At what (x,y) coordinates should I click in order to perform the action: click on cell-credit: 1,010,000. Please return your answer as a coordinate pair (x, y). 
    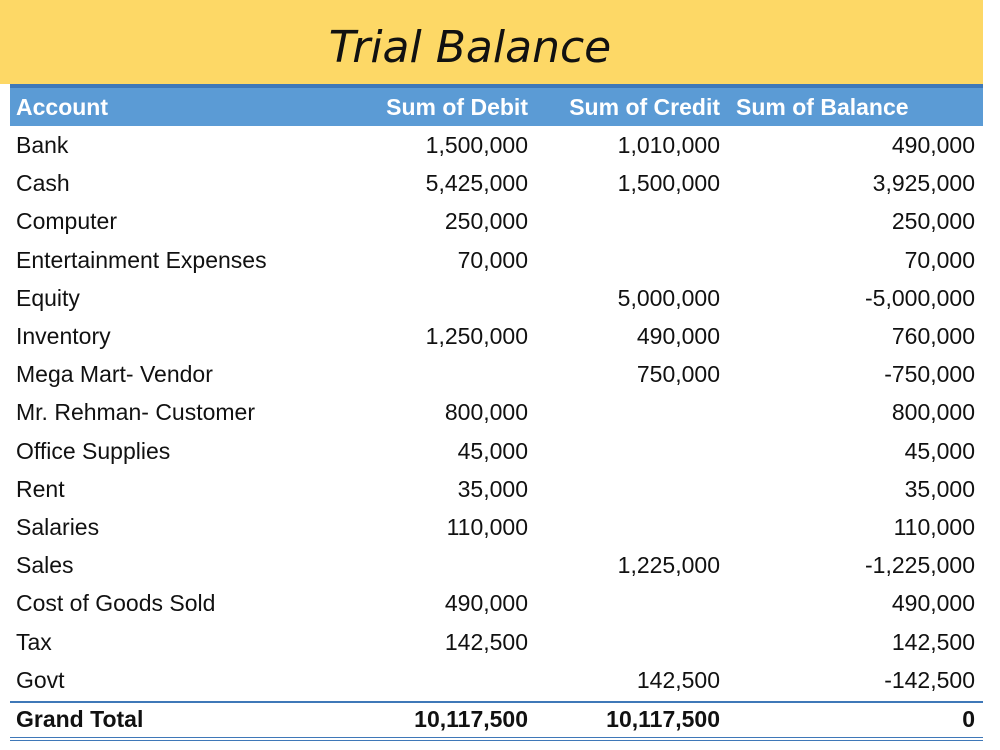
    Looking at the image, I should click on (668, 145).